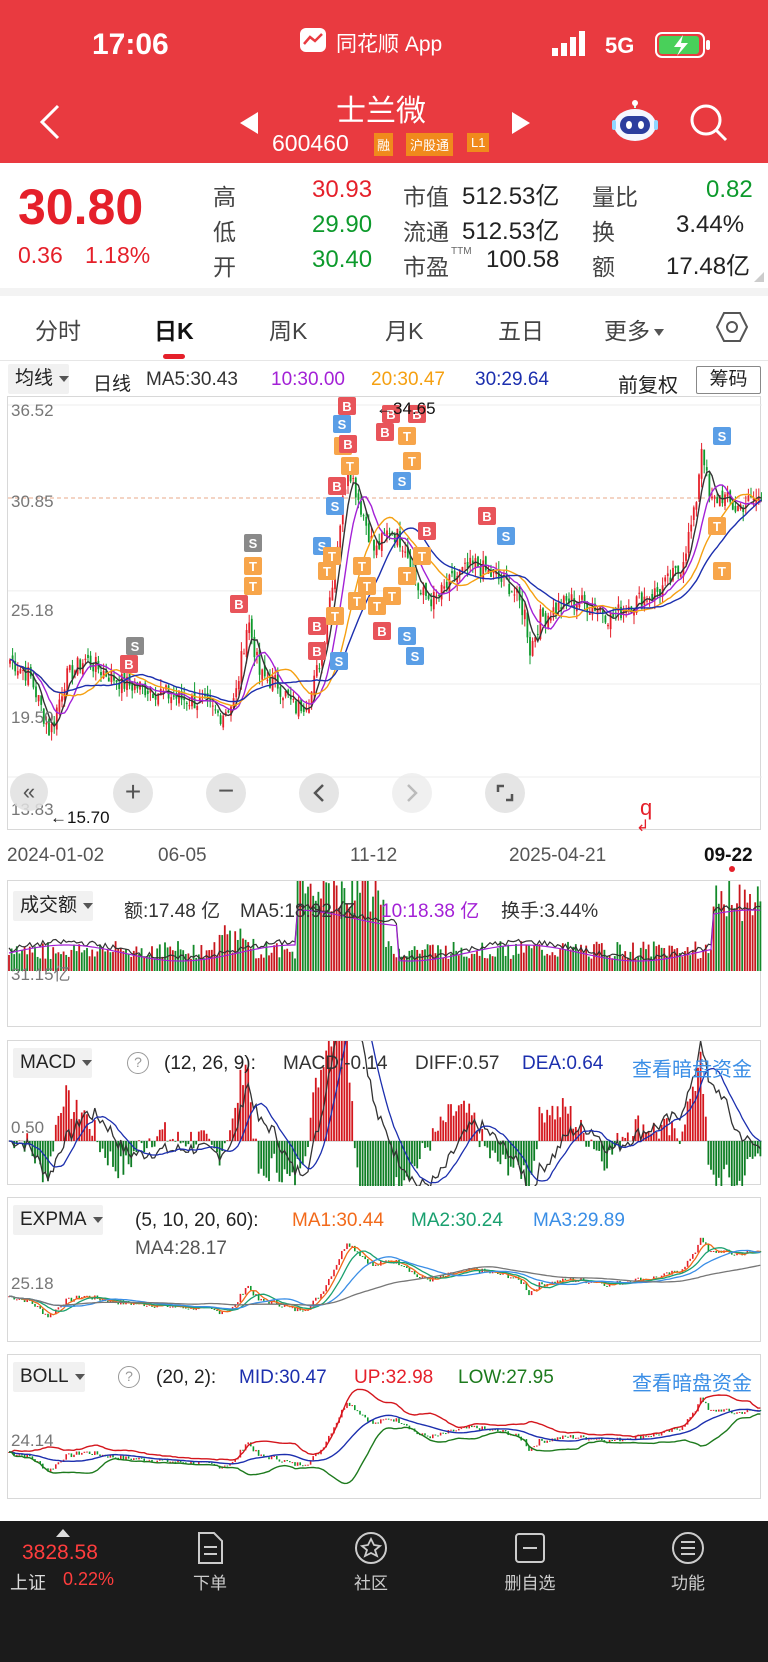  Describe the element at coordinates (521, 331) in the screenshot. I see `tab-five-day: 五日` at that location.